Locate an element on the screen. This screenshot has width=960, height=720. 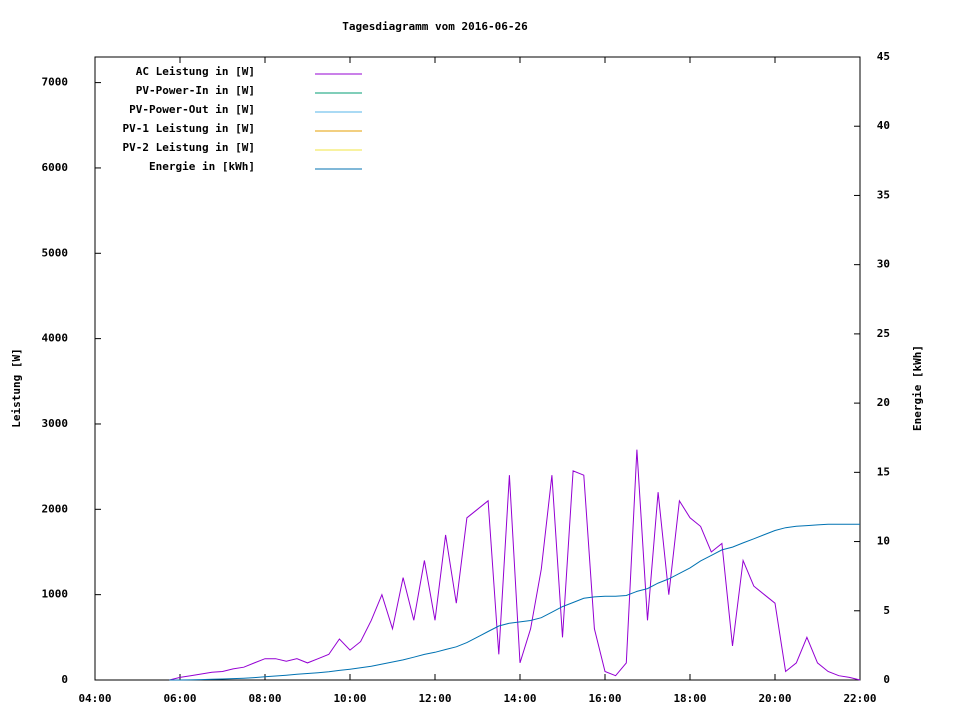
y-tick-label: 4000 is located at coordinates (55, 338).